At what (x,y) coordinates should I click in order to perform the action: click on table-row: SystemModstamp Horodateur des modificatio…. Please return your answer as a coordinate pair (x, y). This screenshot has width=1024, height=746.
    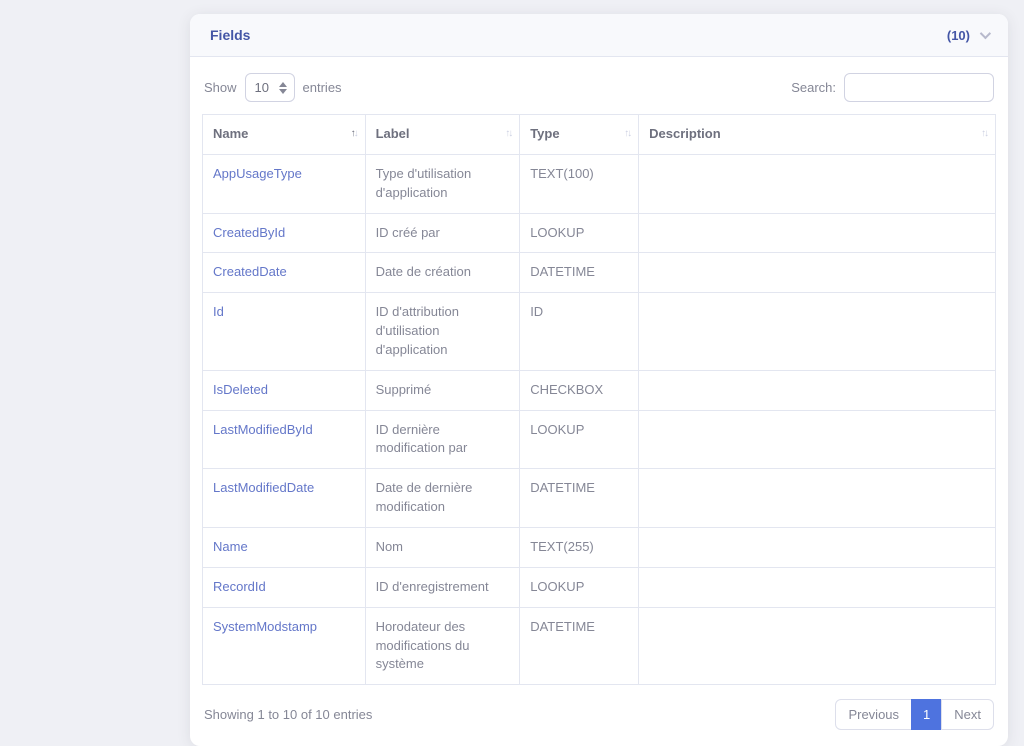
    Looking at the image, I should click on (599, 646).